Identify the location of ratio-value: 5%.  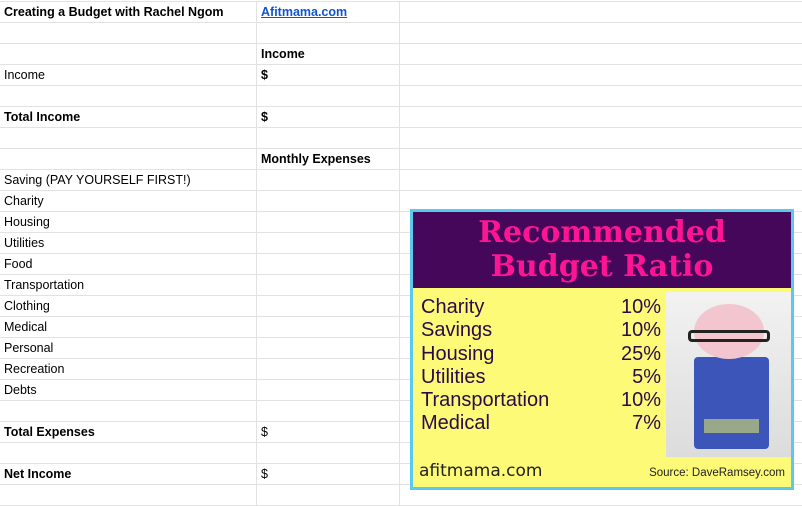
(646, 376).